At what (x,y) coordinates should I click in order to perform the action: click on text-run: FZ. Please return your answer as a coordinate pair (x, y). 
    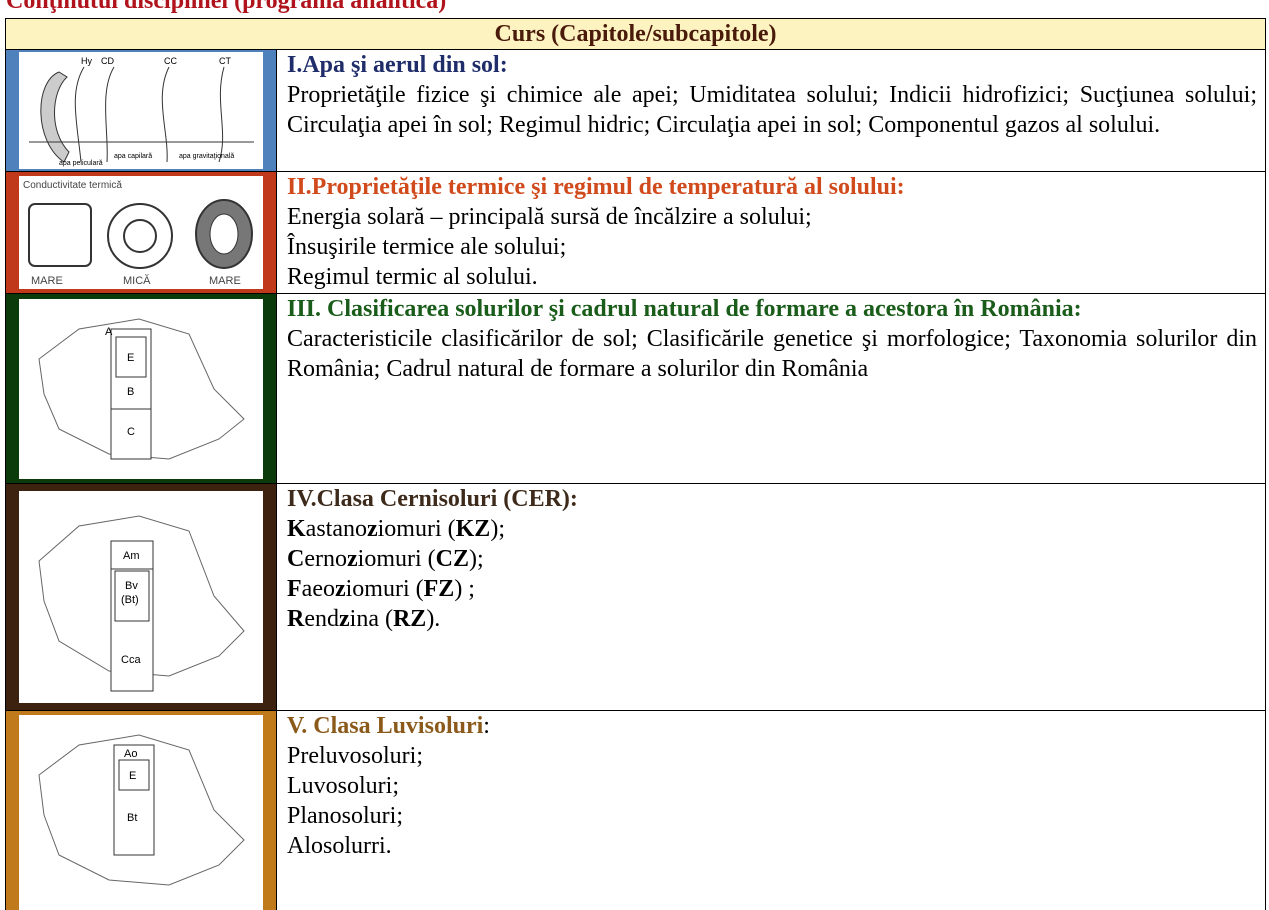
    Looking at the image, I should click on (439, 589).